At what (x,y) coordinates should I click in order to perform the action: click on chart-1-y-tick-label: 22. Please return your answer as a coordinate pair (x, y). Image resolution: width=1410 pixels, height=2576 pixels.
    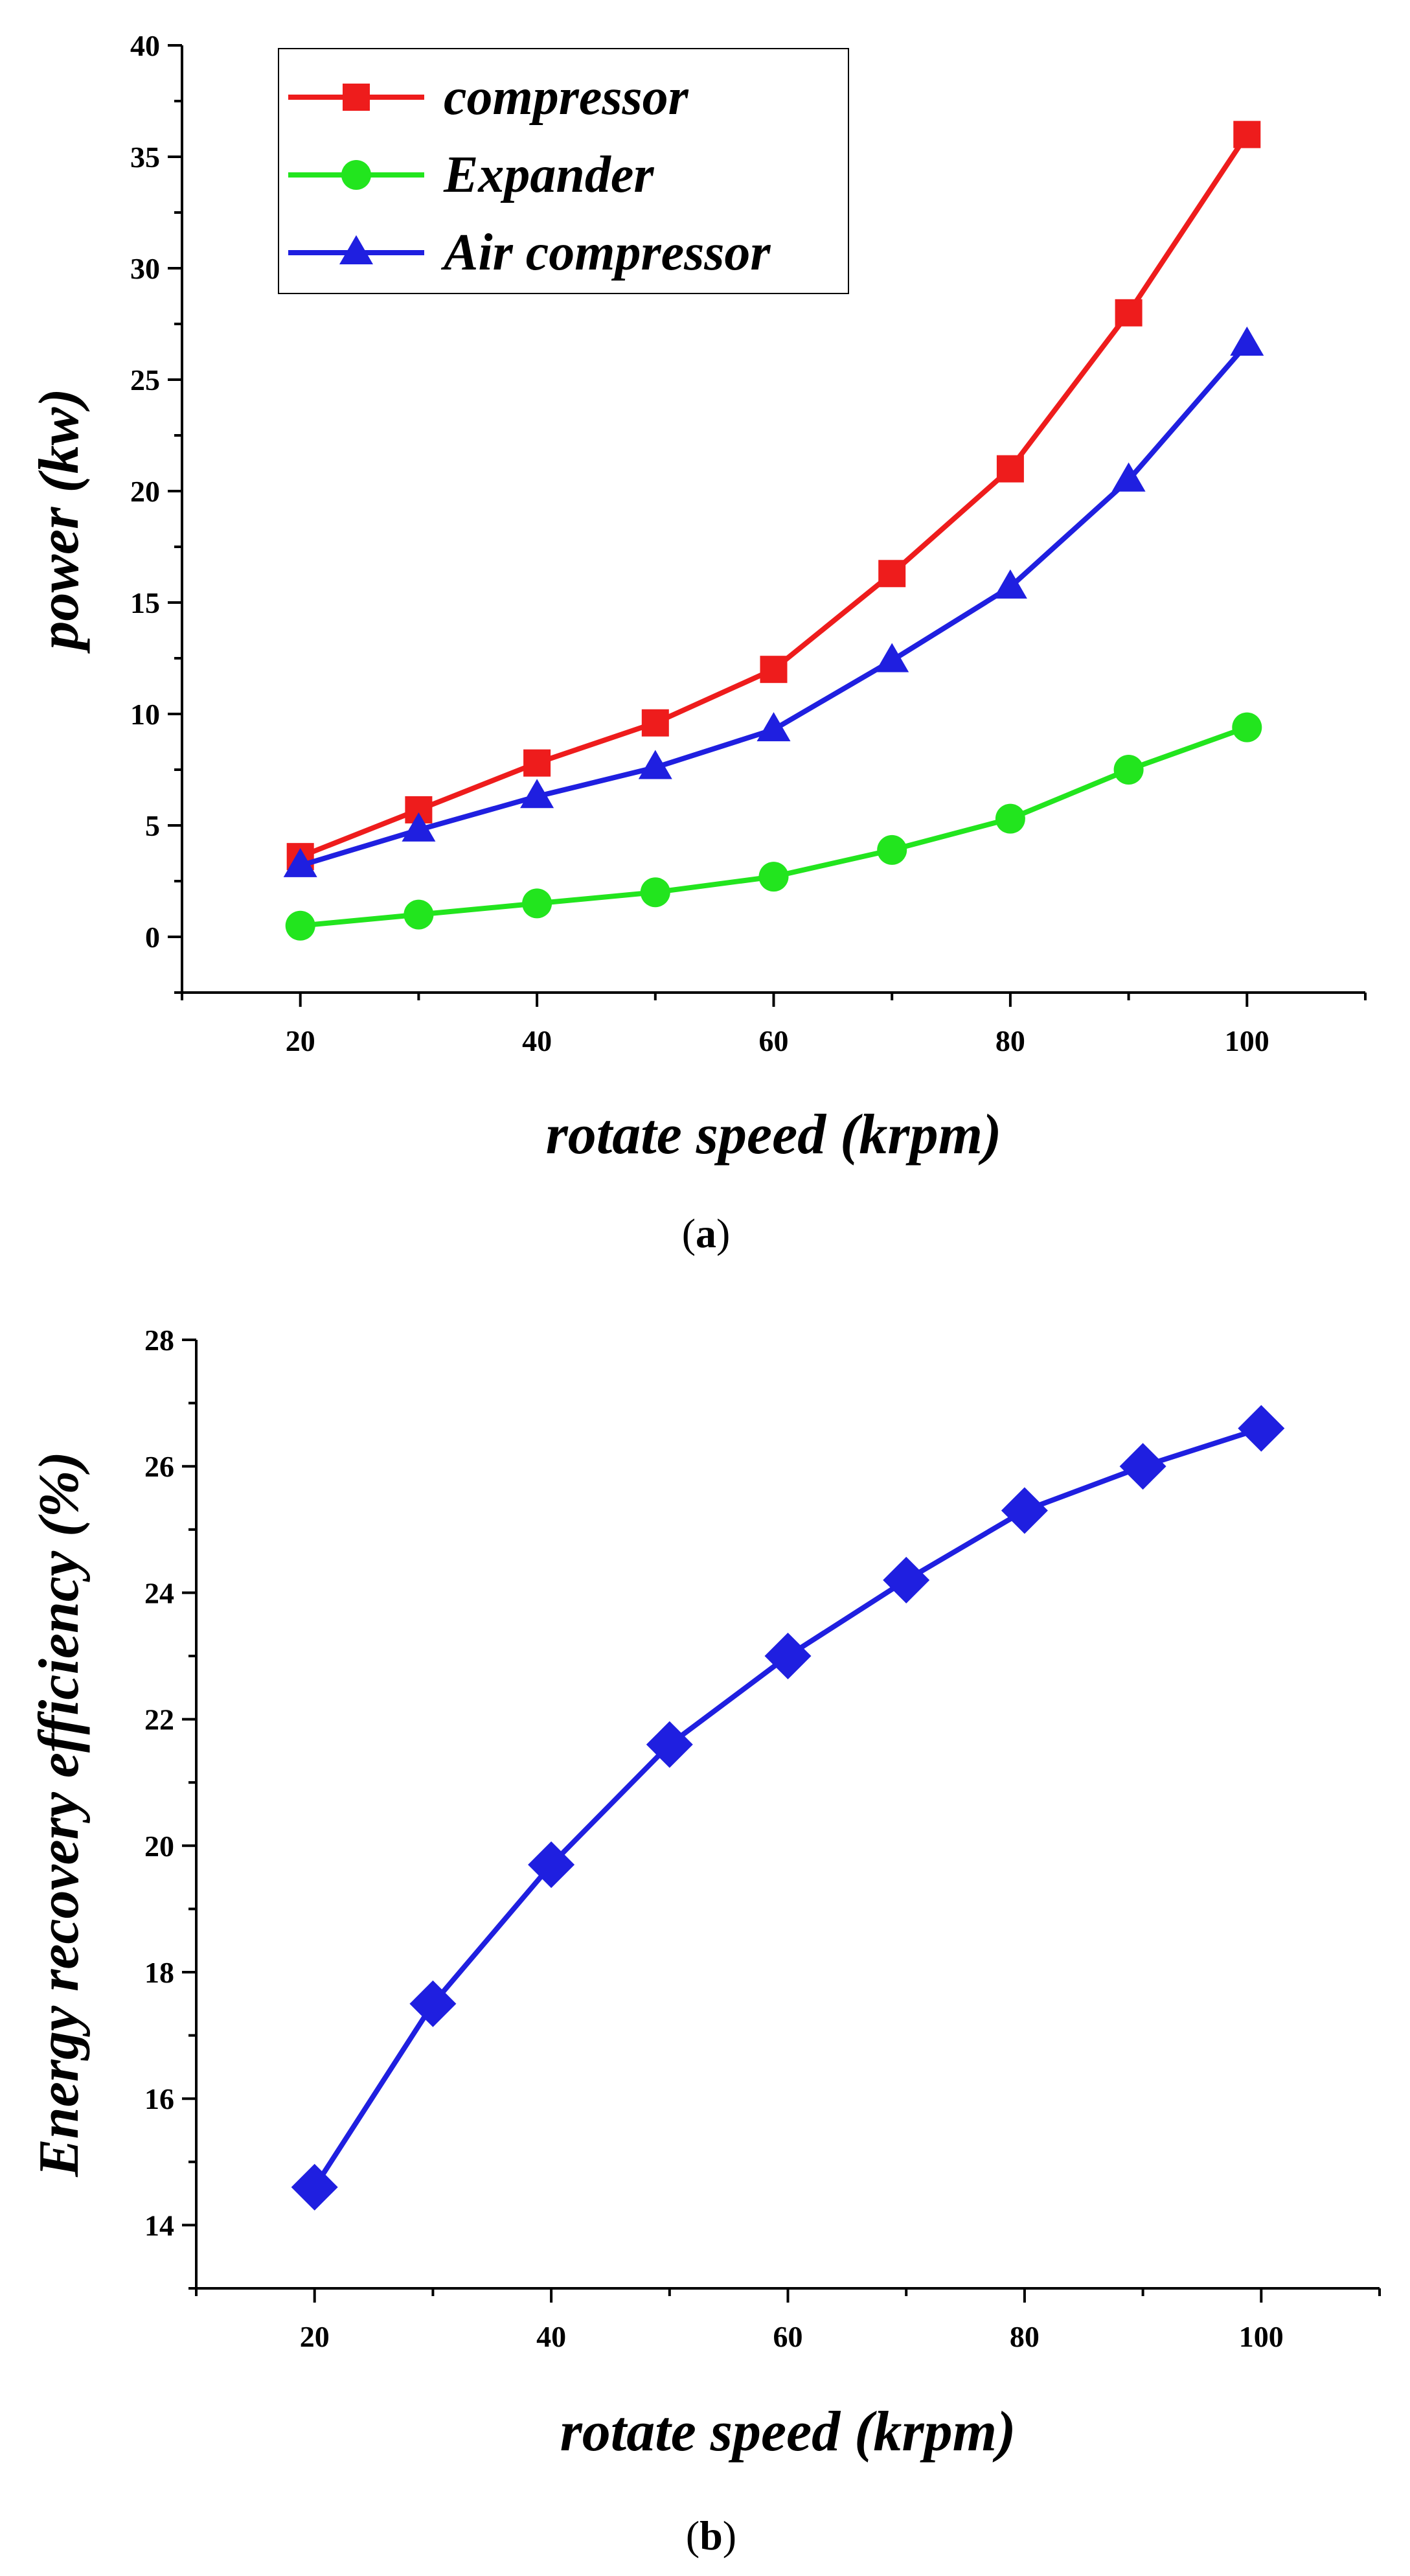
    Looking at the image, I should click on (159, 1720).